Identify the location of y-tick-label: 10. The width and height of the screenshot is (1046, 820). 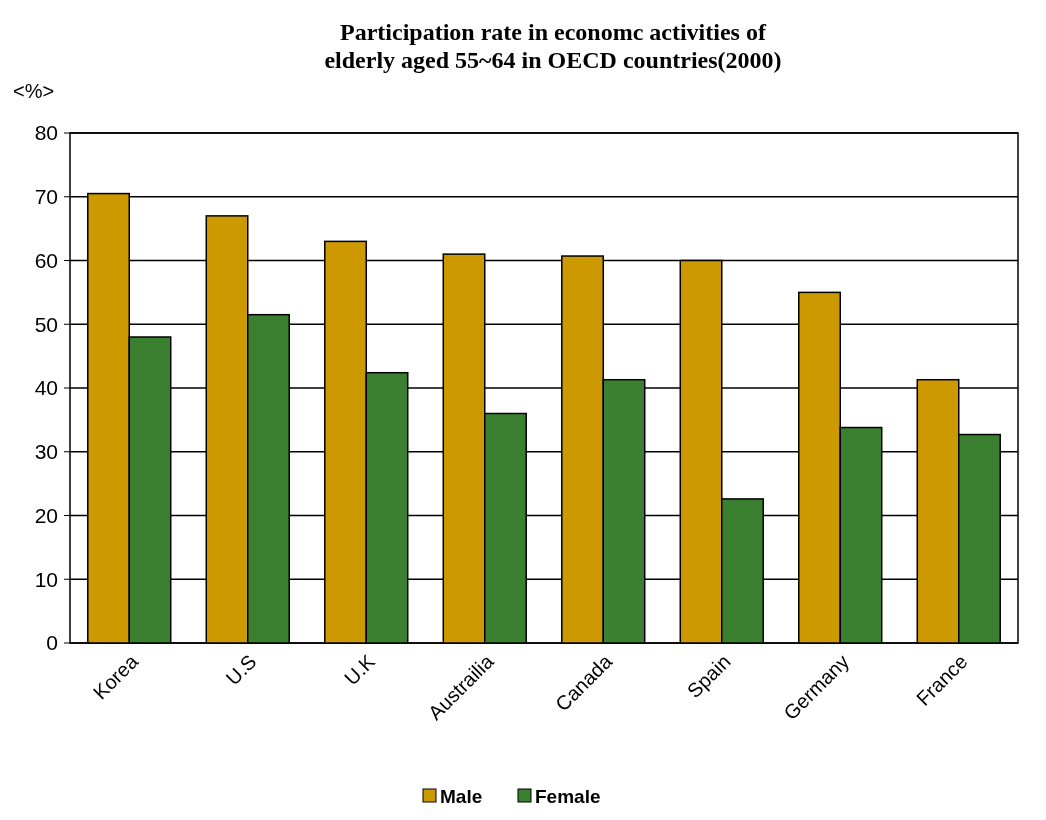
(46, 579).